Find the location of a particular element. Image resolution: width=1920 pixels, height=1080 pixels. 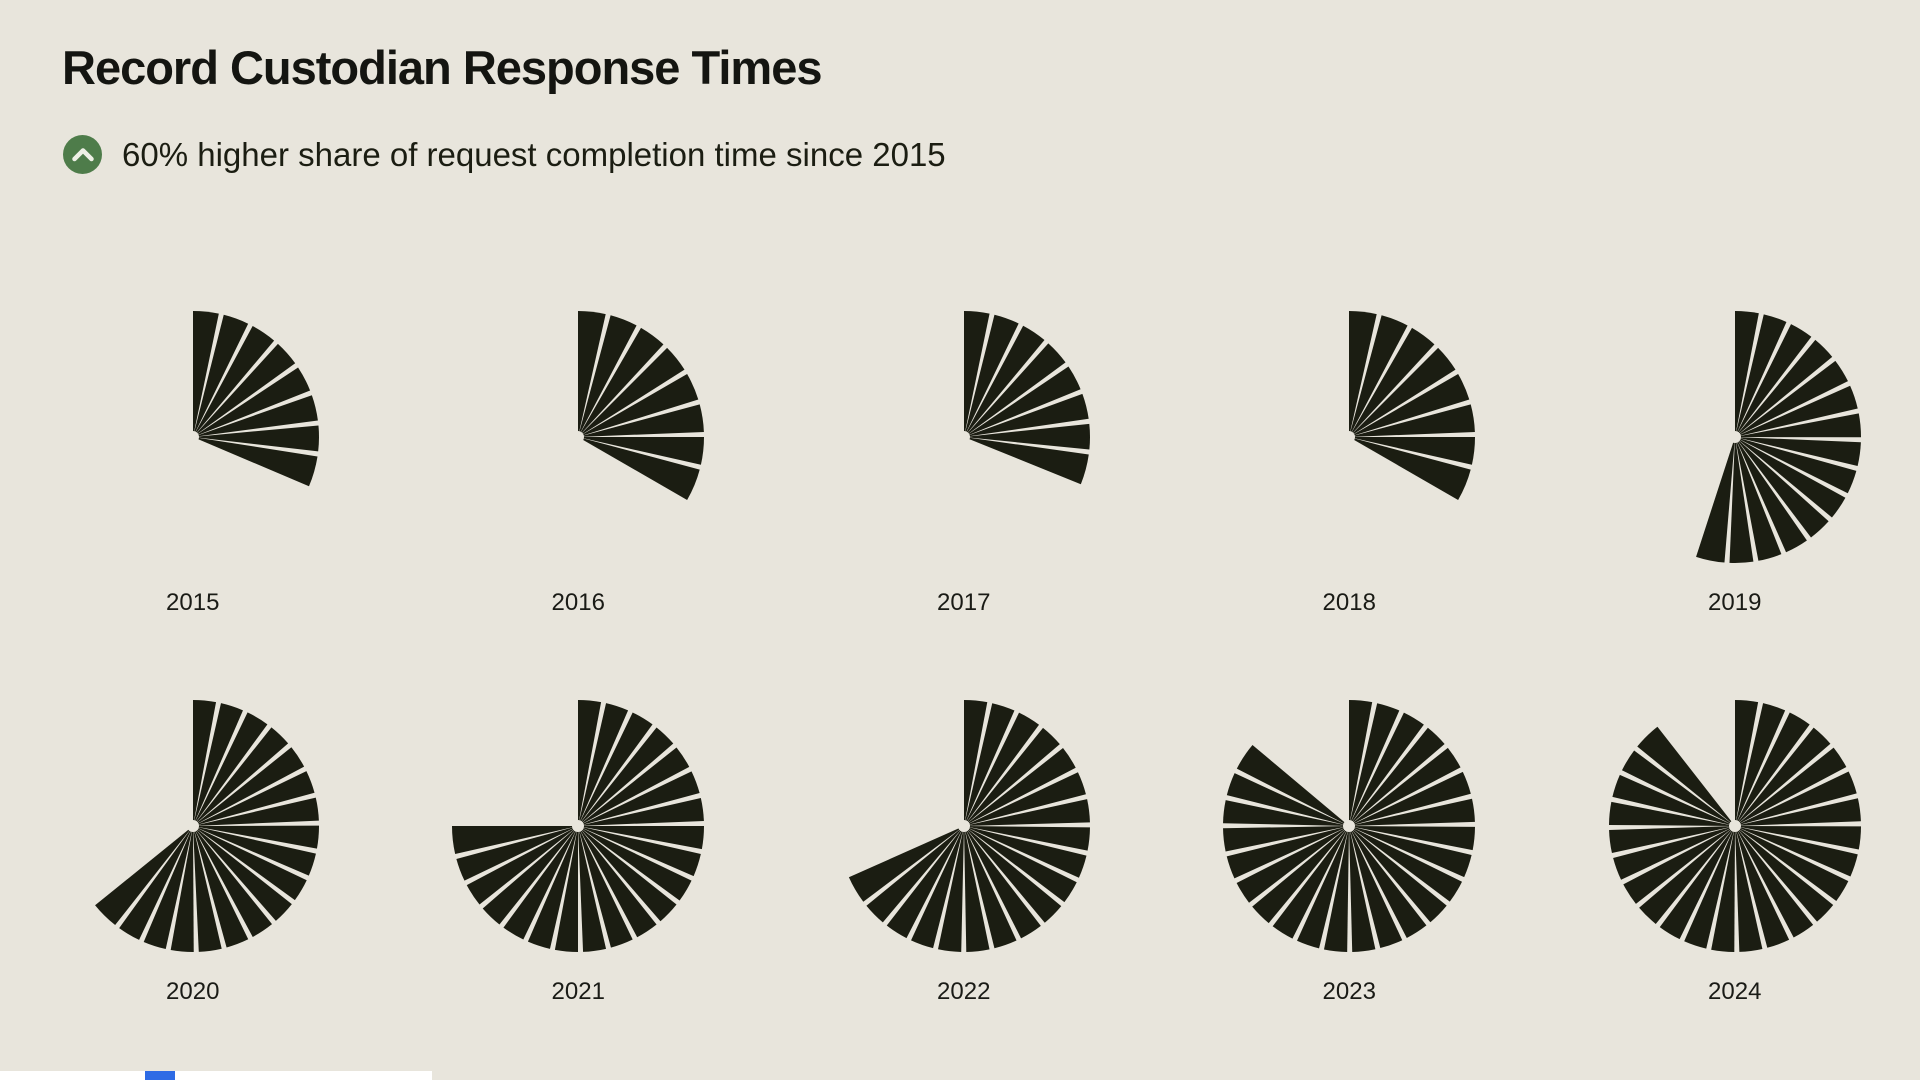

fan-chart-2023: 2023 is located at coordinates (1350, 870).